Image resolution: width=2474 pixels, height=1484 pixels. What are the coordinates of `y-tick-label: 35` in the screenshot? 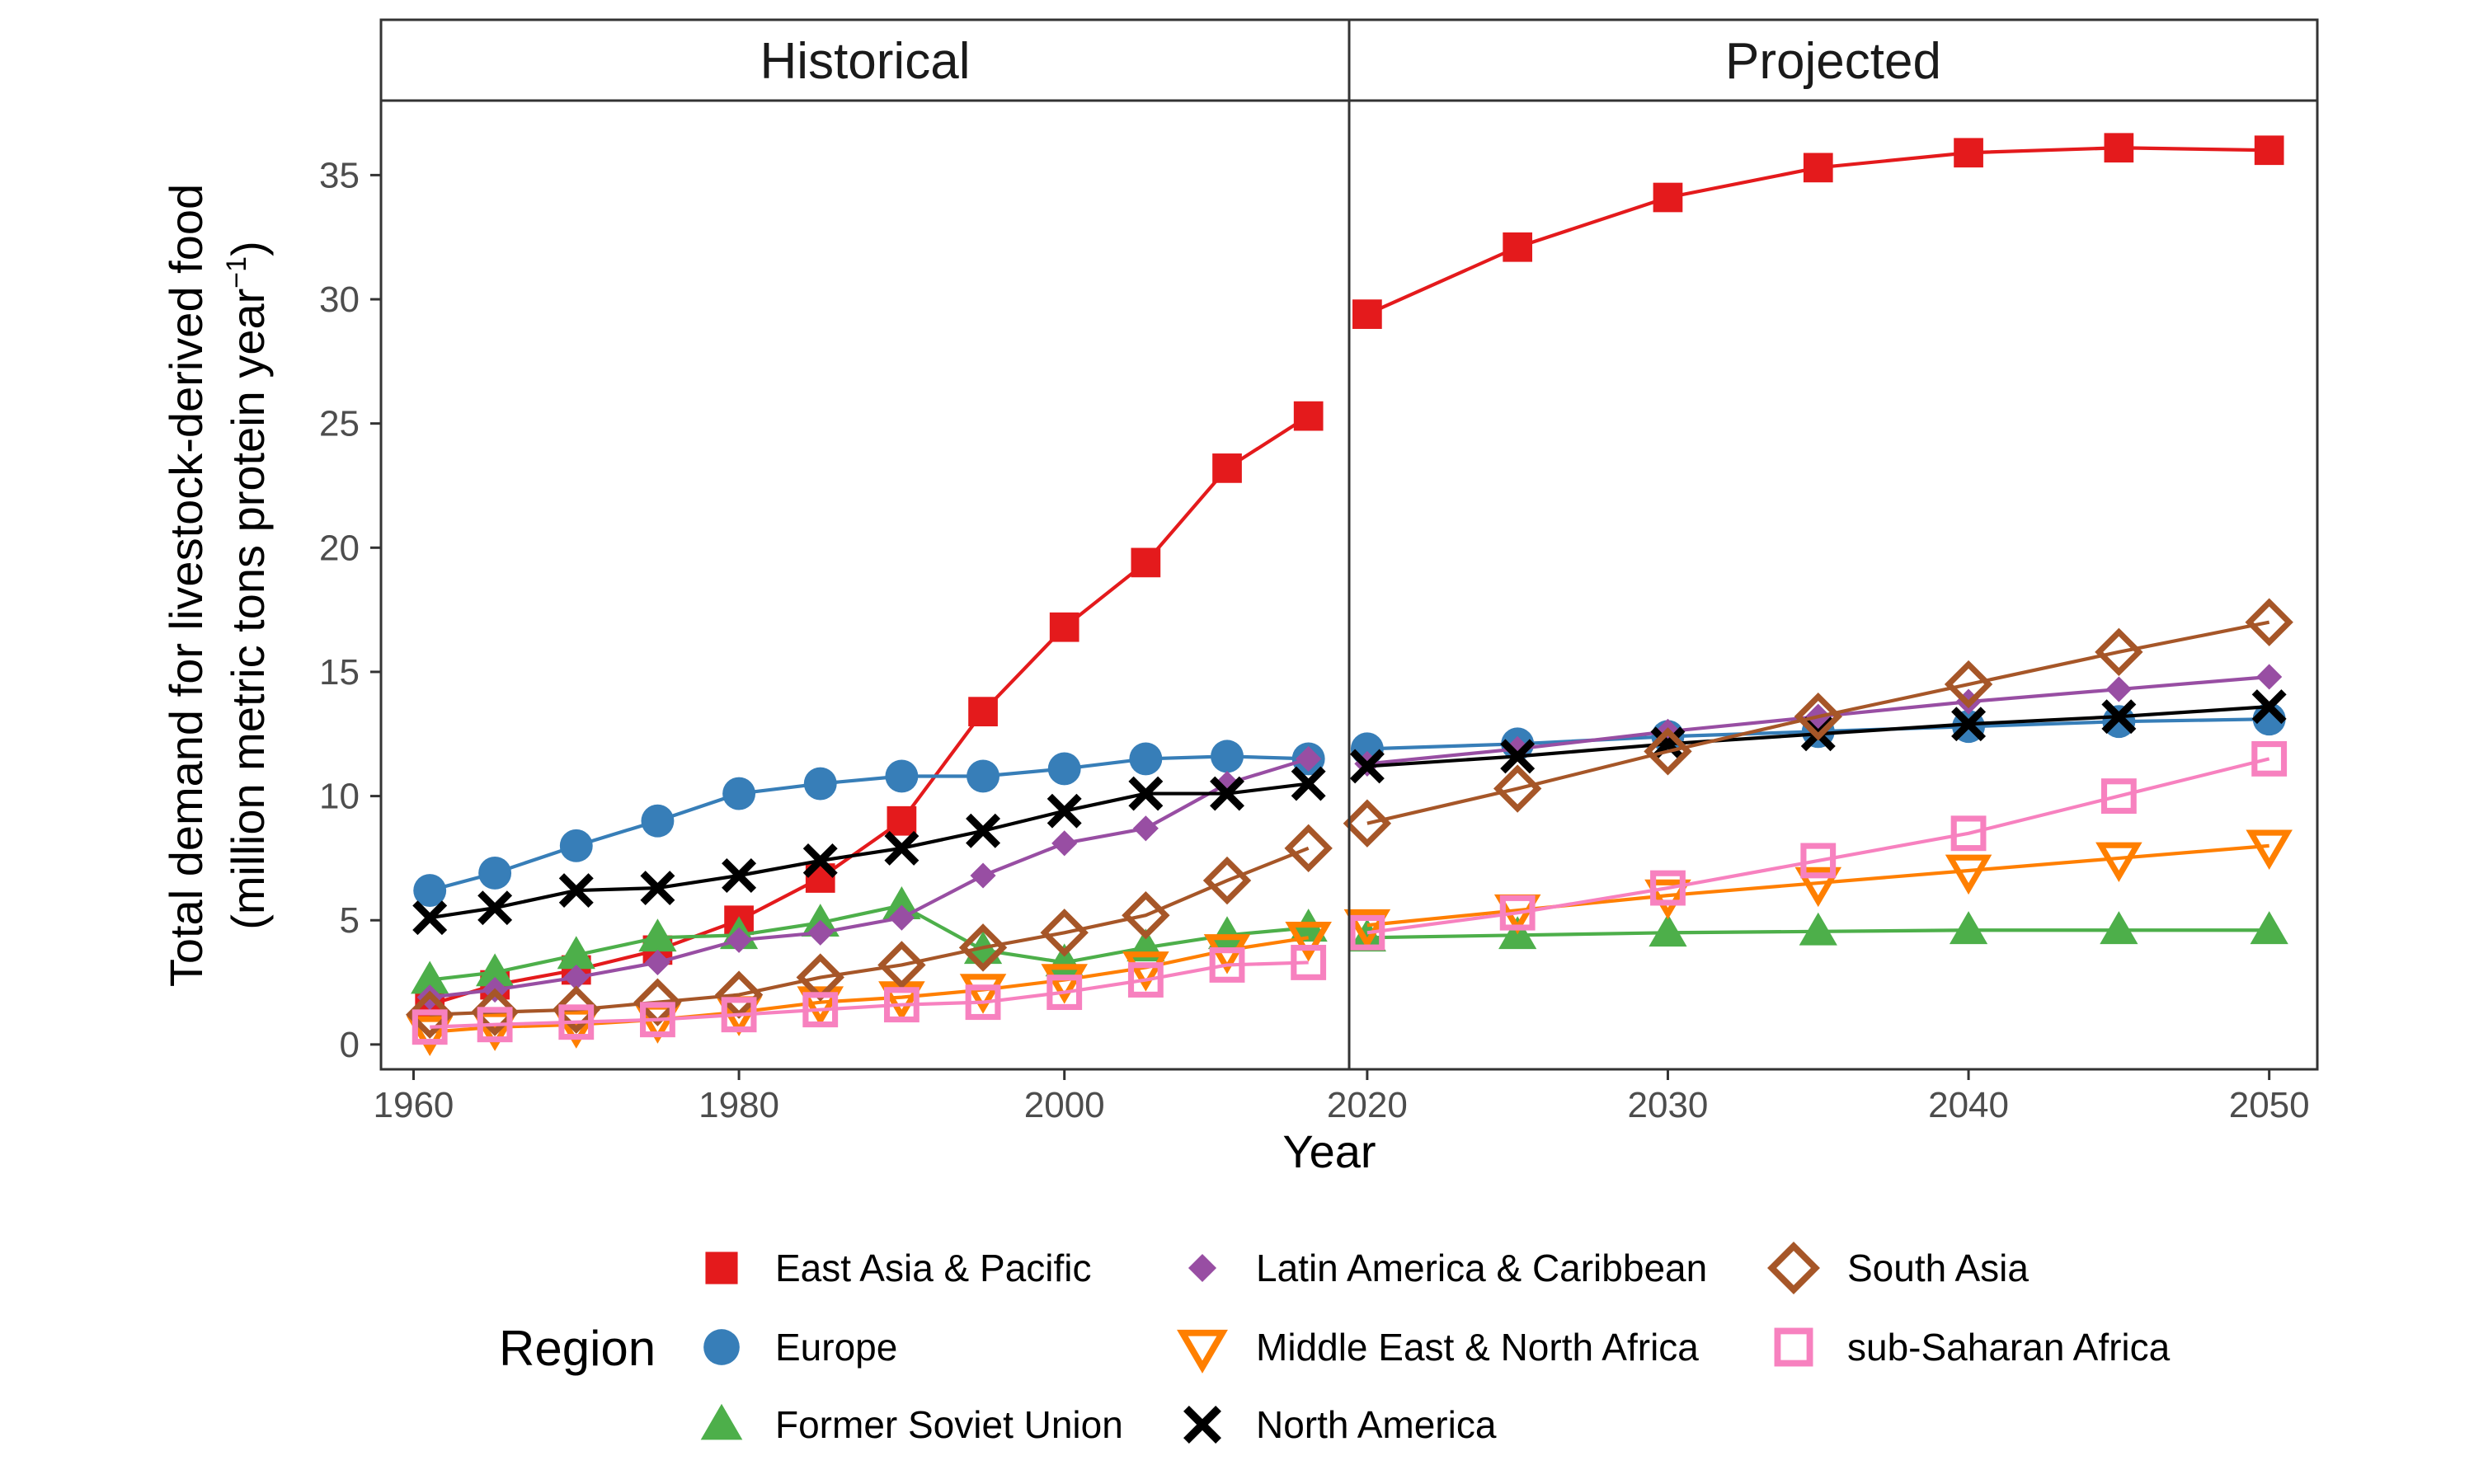 It's located at (339, 175).